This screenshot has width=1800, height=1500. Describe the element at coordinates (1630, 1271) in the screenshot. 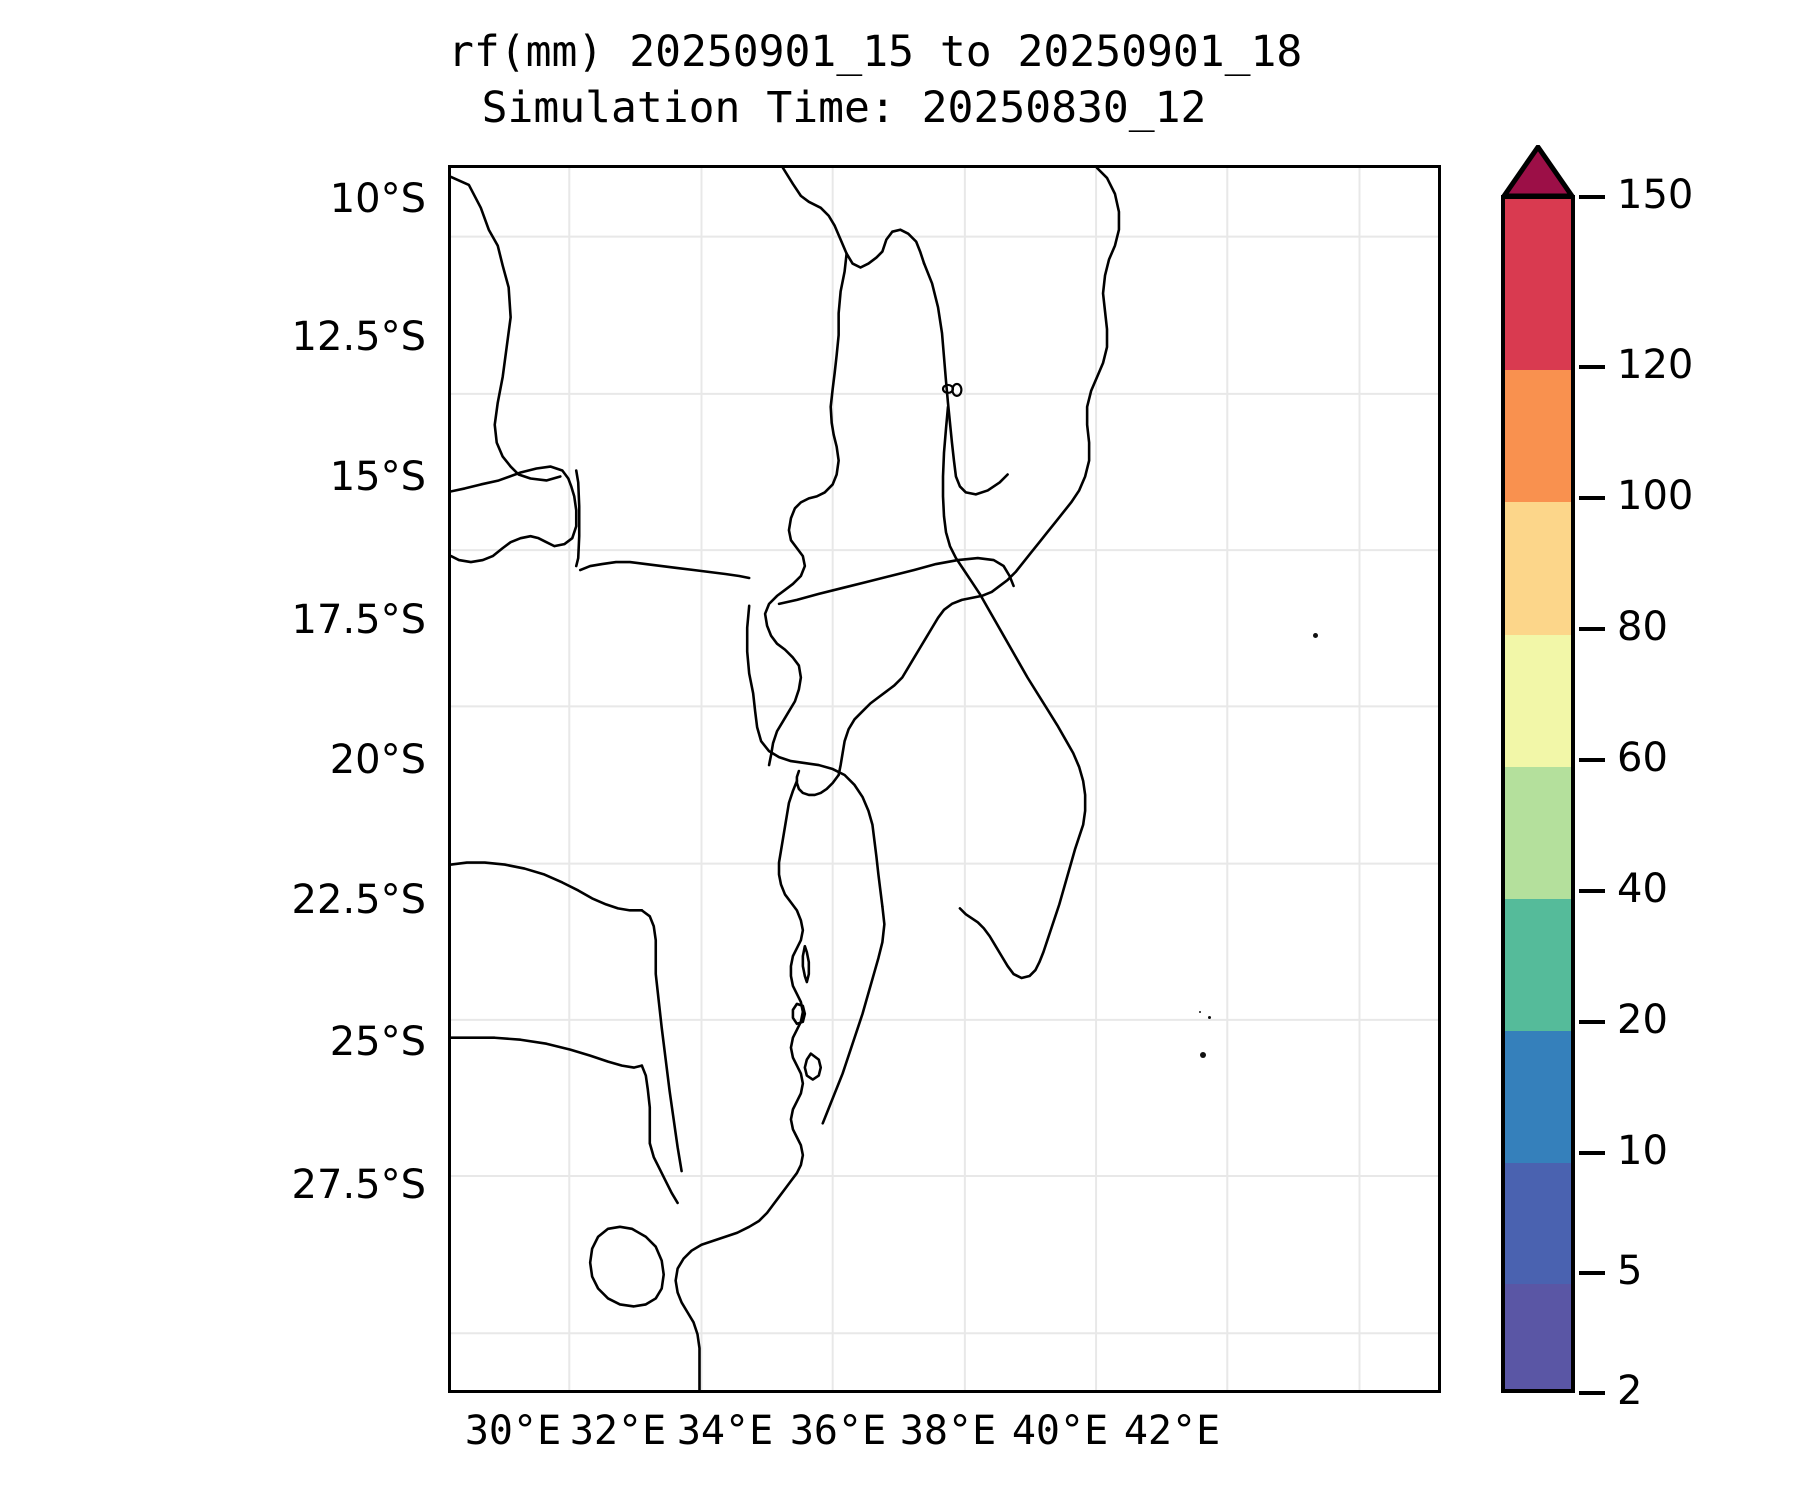

I see `colorbar-label-5: 5` at that location.